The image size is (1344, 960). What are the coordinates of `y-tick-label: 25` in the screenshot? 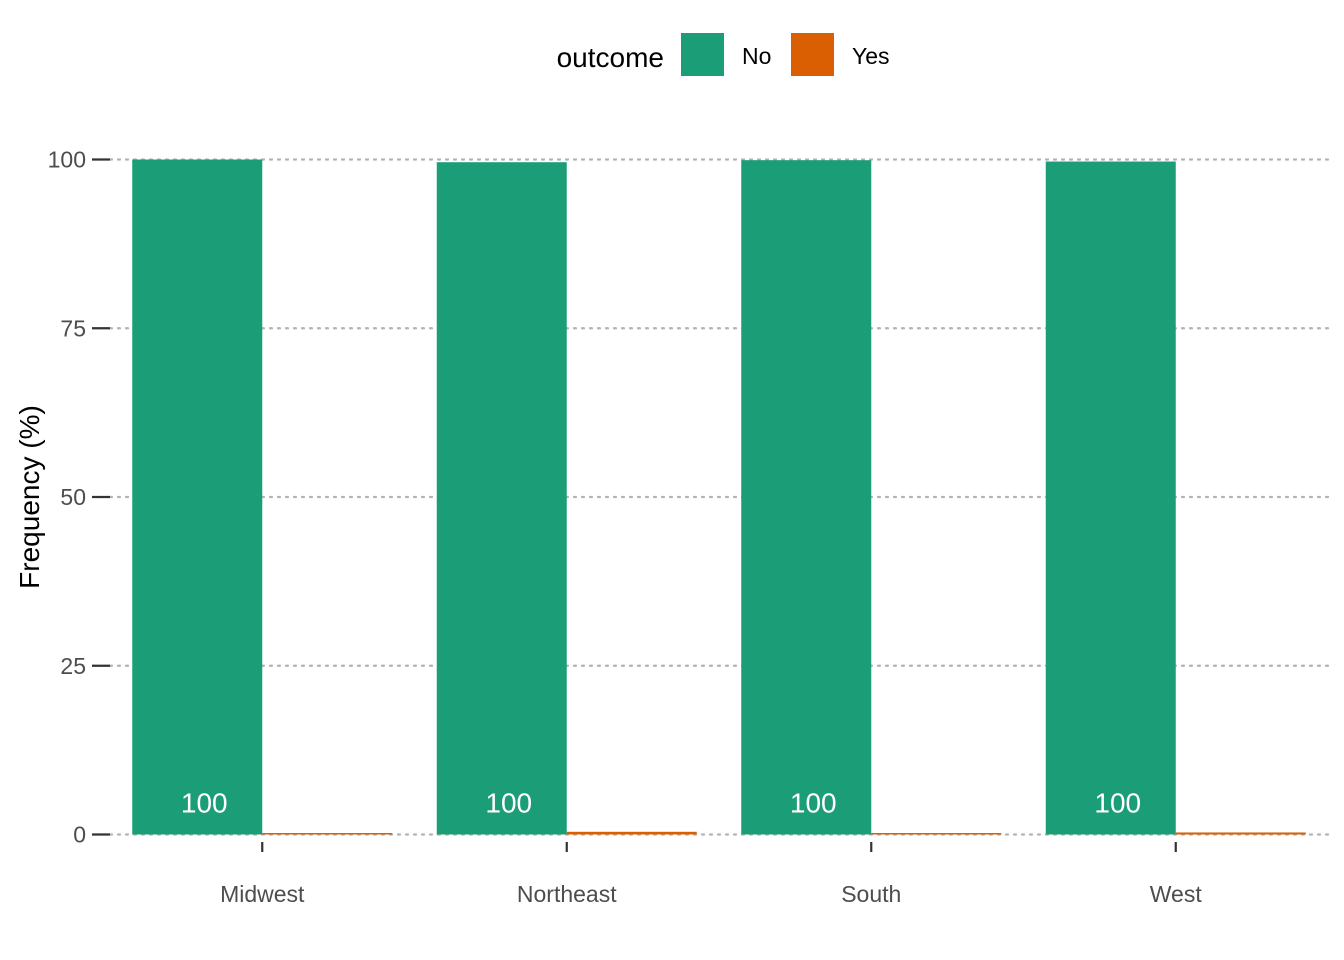 It's located at (73, 666).